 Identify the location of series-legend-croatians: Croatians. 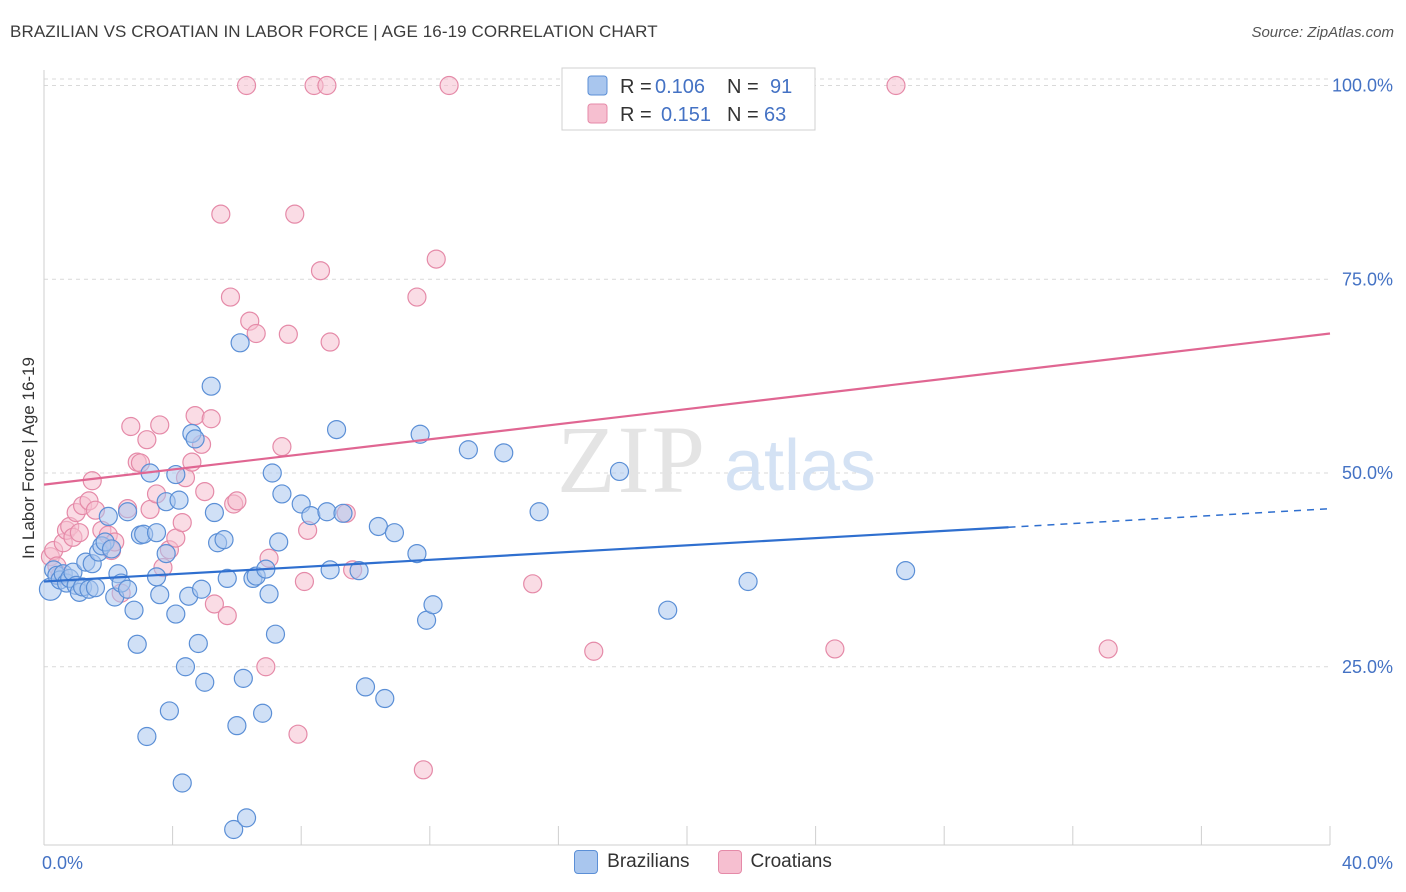
(774, 862).